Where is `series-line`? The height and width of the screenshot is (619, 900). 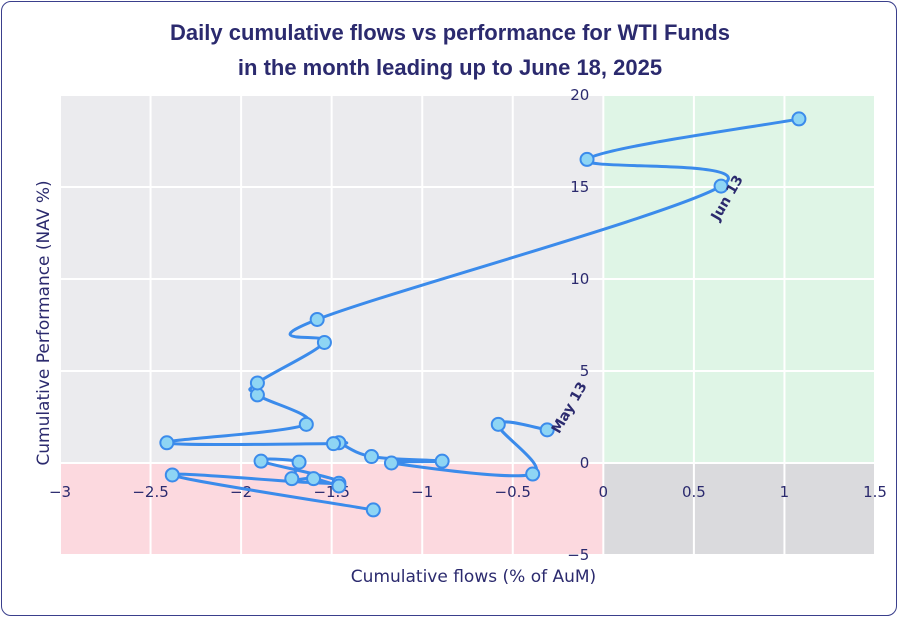 series-line is located at coordinates (272, 484).